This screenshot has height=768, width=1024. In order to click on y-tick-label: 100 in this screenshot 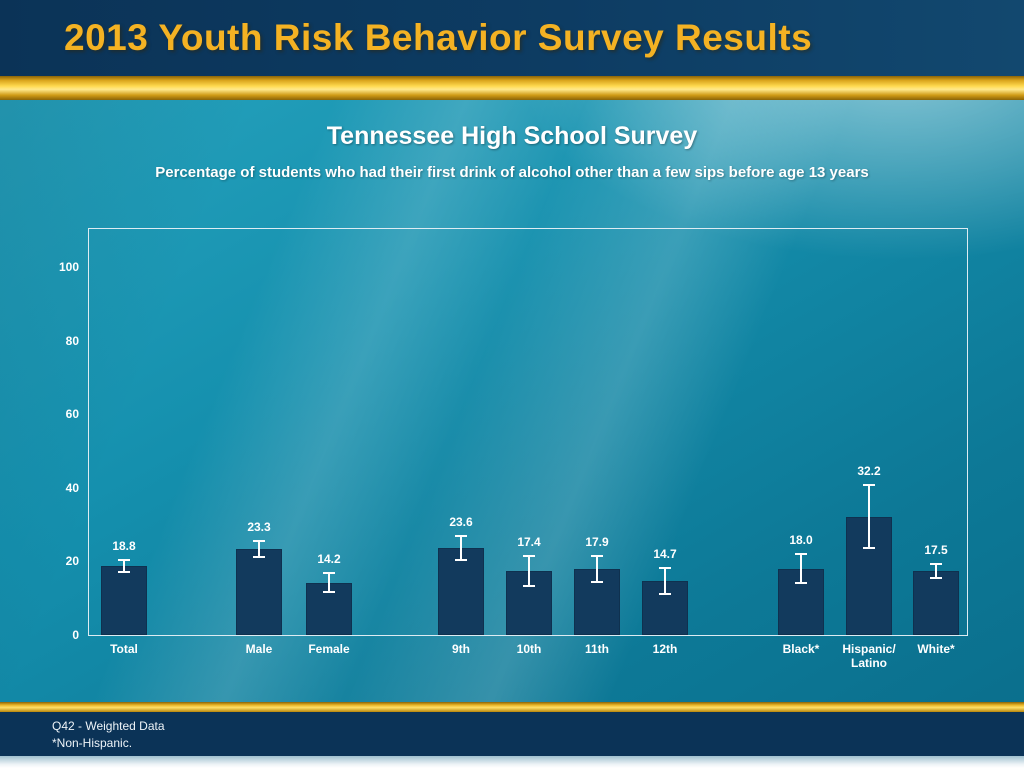, I will do `click(68, 267)`.